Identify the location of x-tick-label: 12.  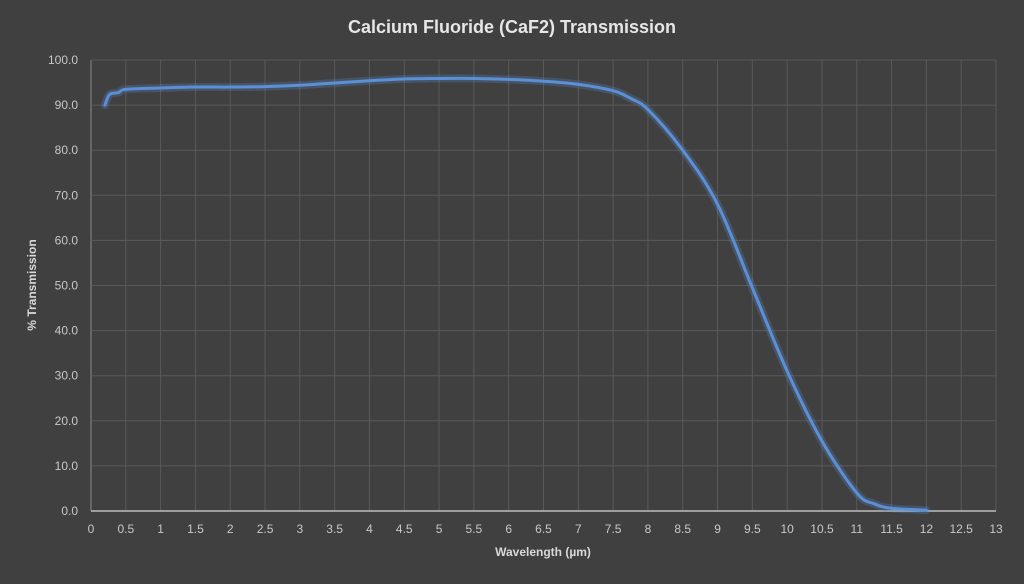
(927, 529).